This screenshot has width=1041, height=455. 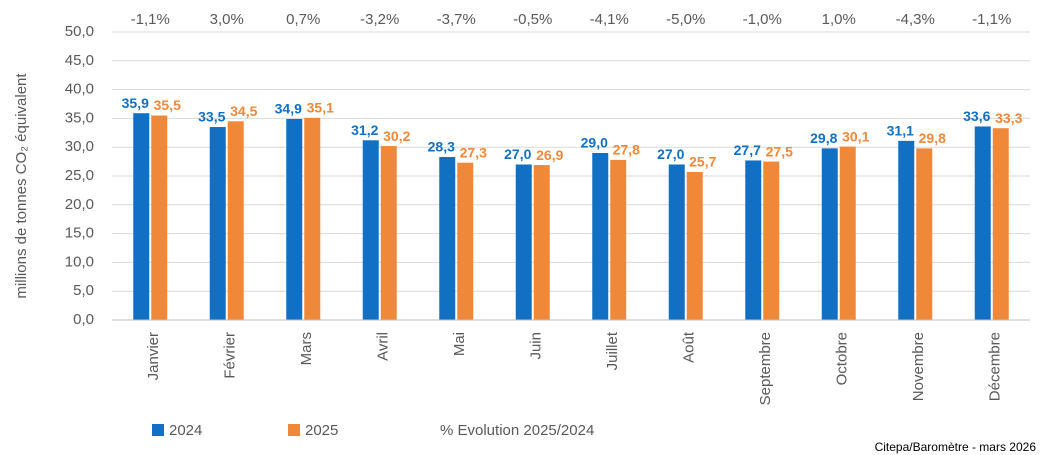 I want to click on value-label: 33,6, so click(x=976, y=116).